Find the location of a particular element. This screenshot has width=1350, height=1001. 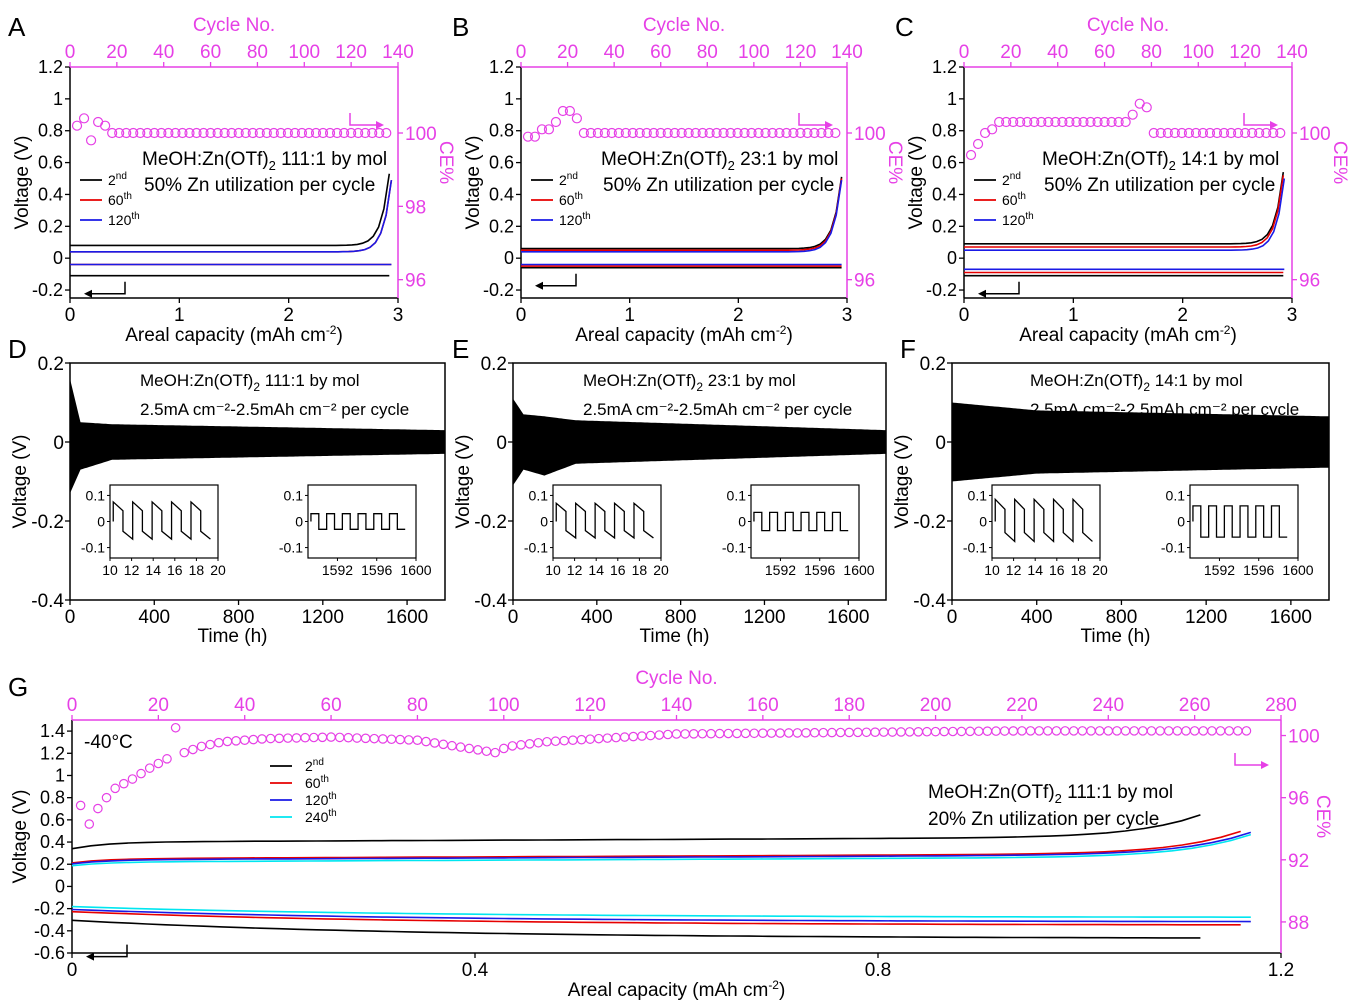

x-tick-label: 2 is located at coordinates (738, 315).